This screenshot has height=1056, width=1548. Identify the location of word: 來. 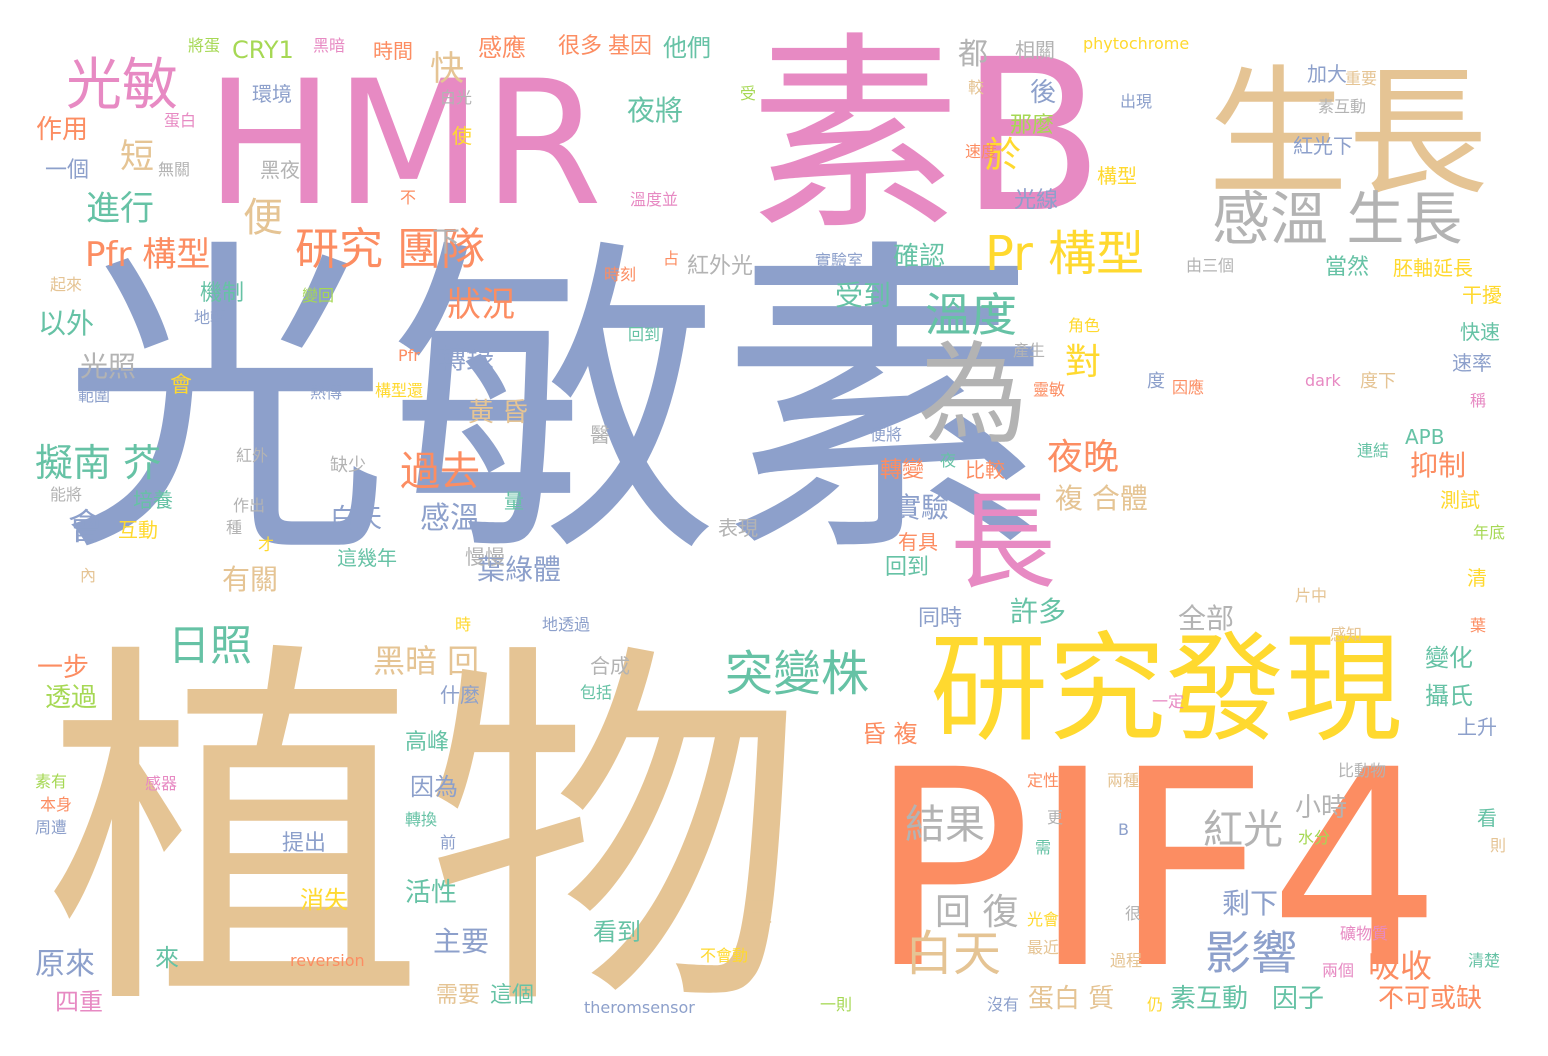
(167, 958).